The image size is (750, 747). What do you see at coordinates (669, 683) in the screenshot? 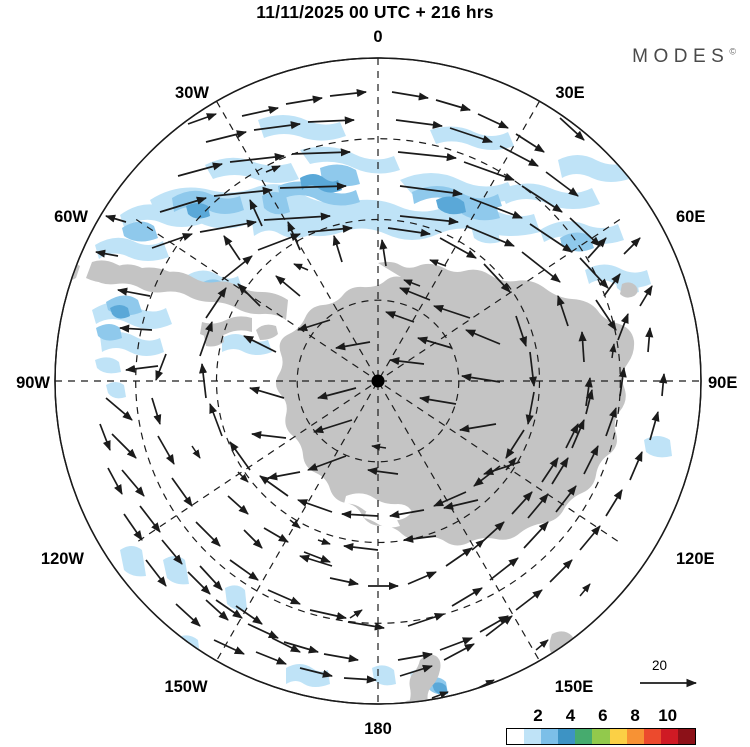
I see `vector-legend-arrow-icon` at bounding box center [669, 683].